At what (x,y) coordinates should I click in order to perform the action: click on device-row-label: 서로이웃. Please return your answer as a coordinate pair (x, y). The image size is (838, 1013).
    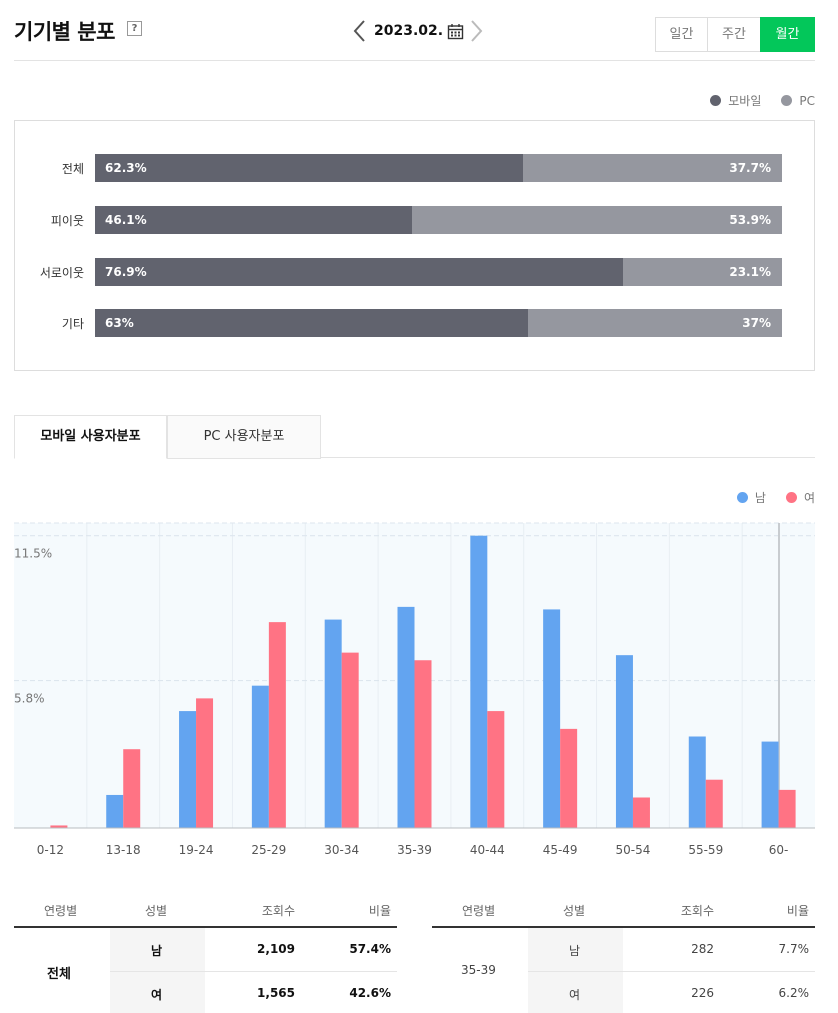
    Looking at the image, I should click on (61, 273).